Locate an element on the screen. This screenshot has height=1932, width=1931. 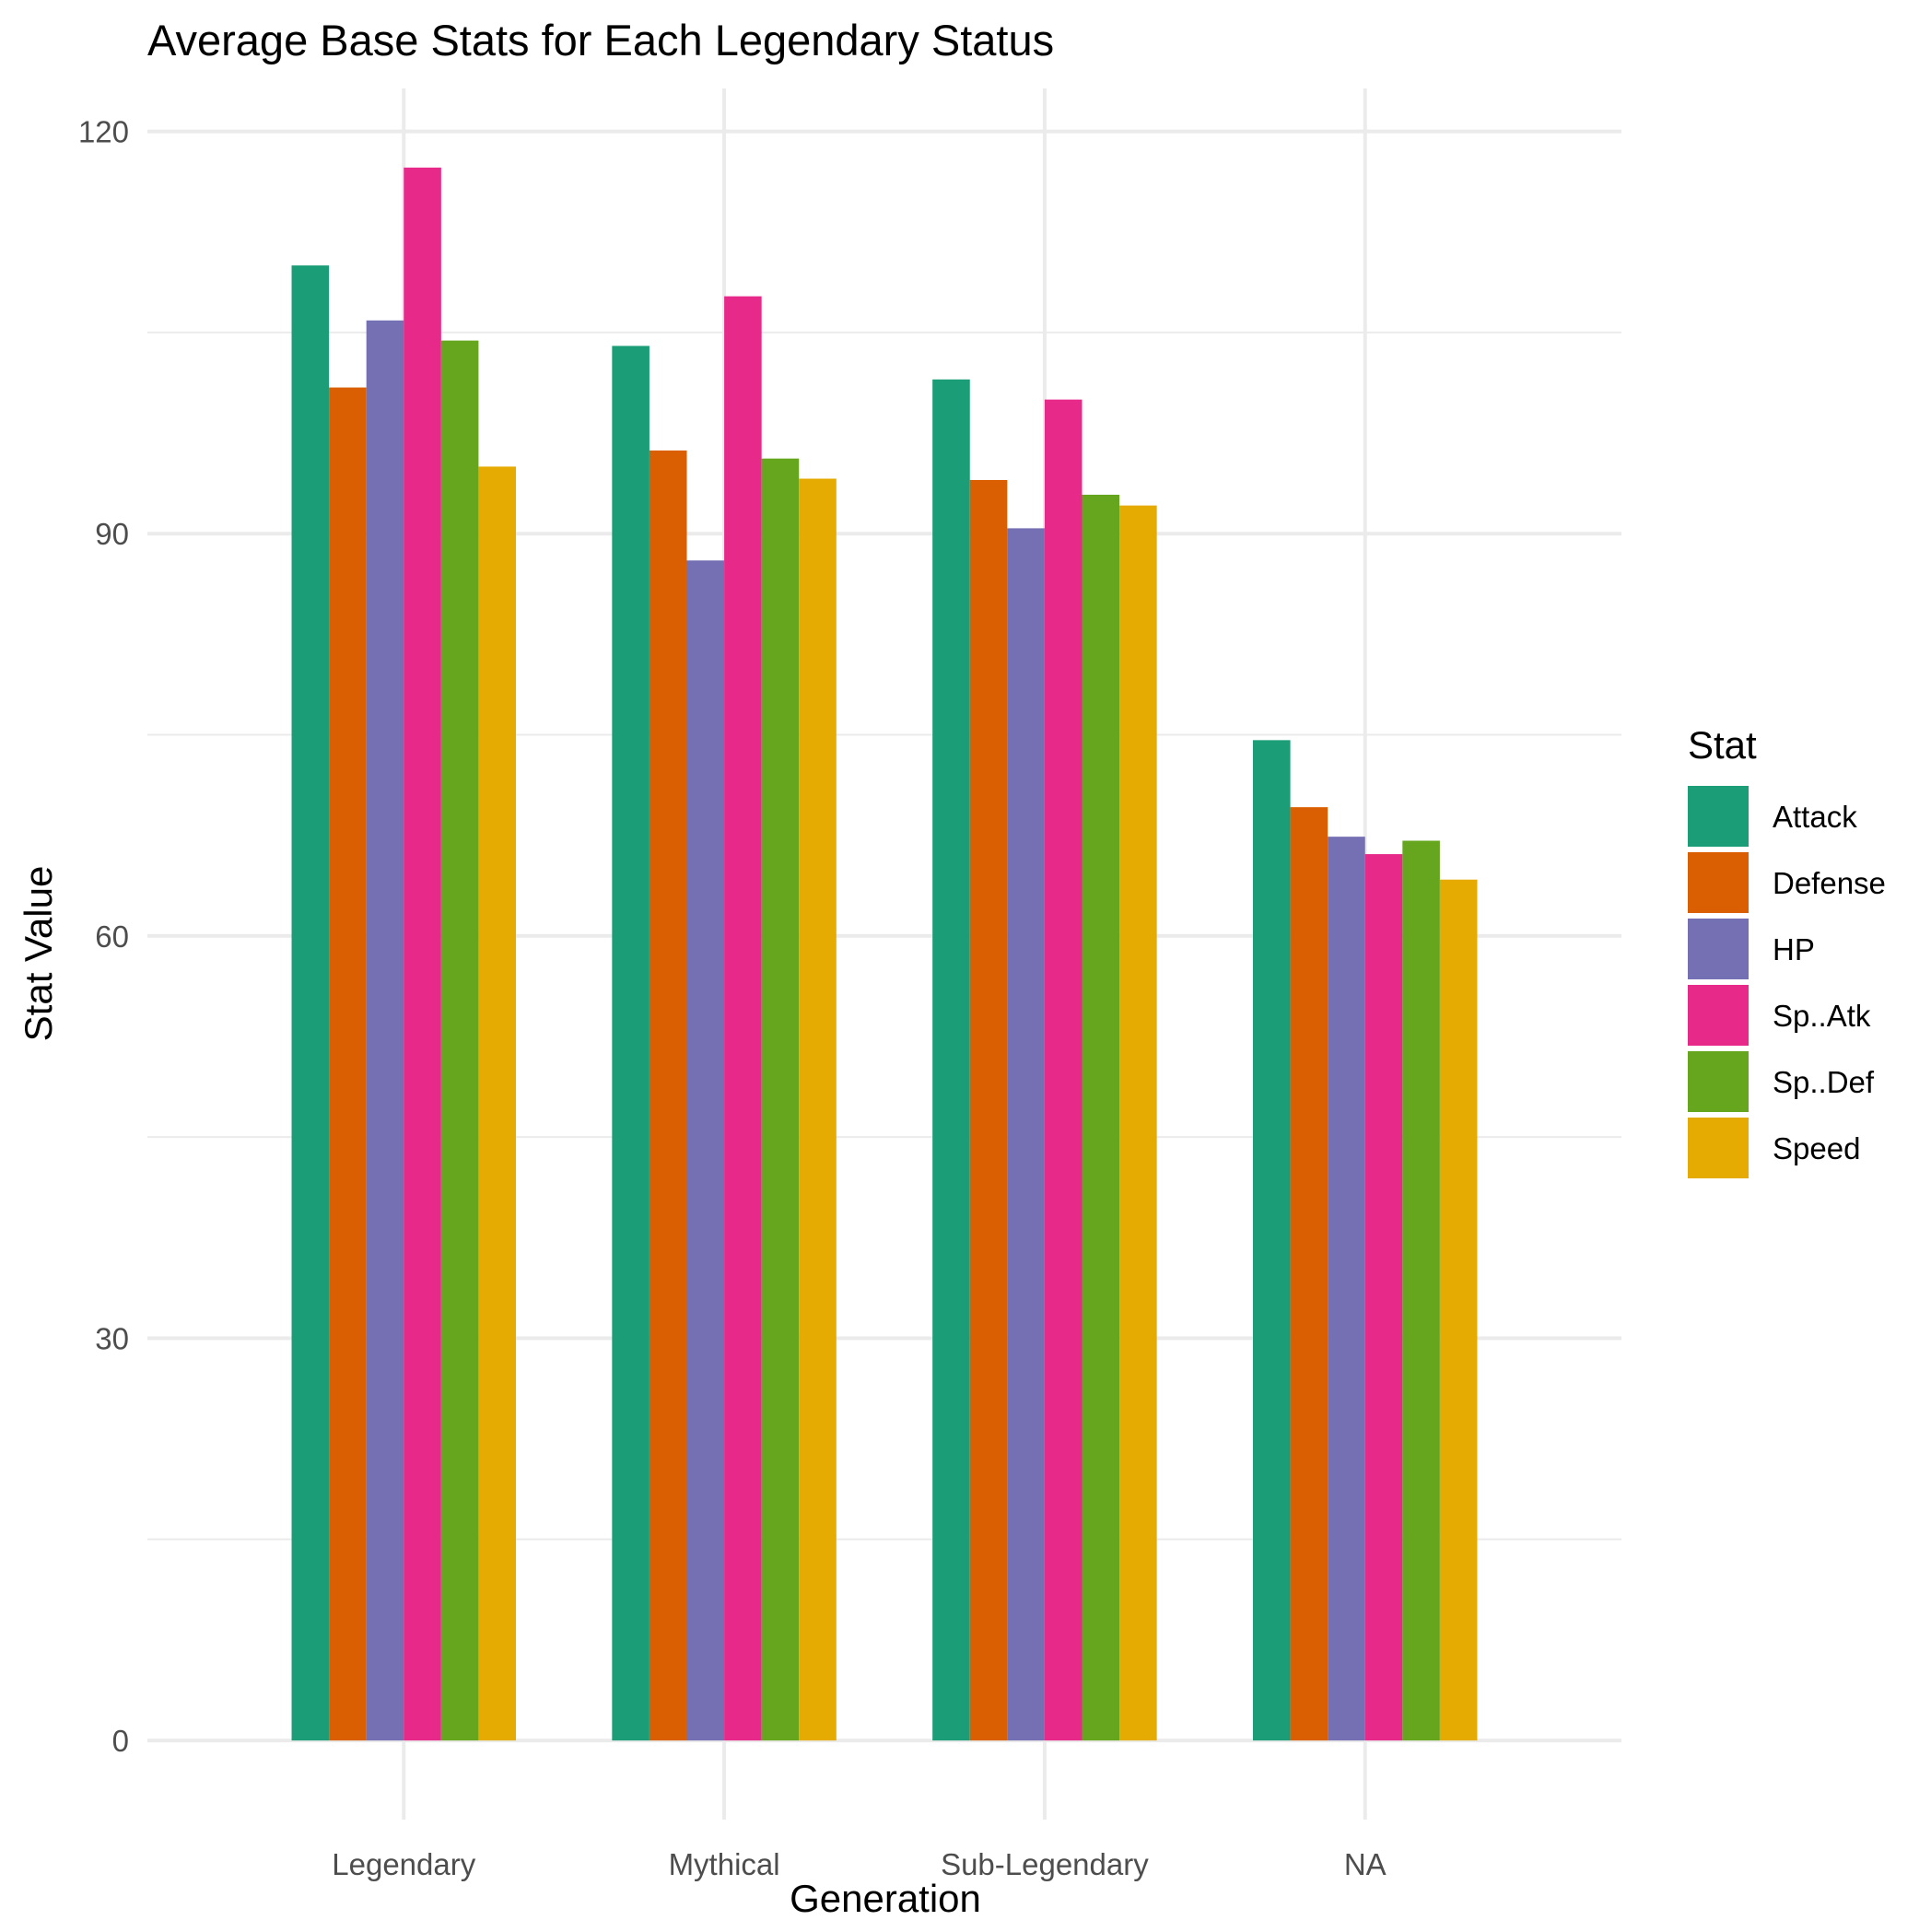
legend-label: HP is located at coordinates (1794, 949).